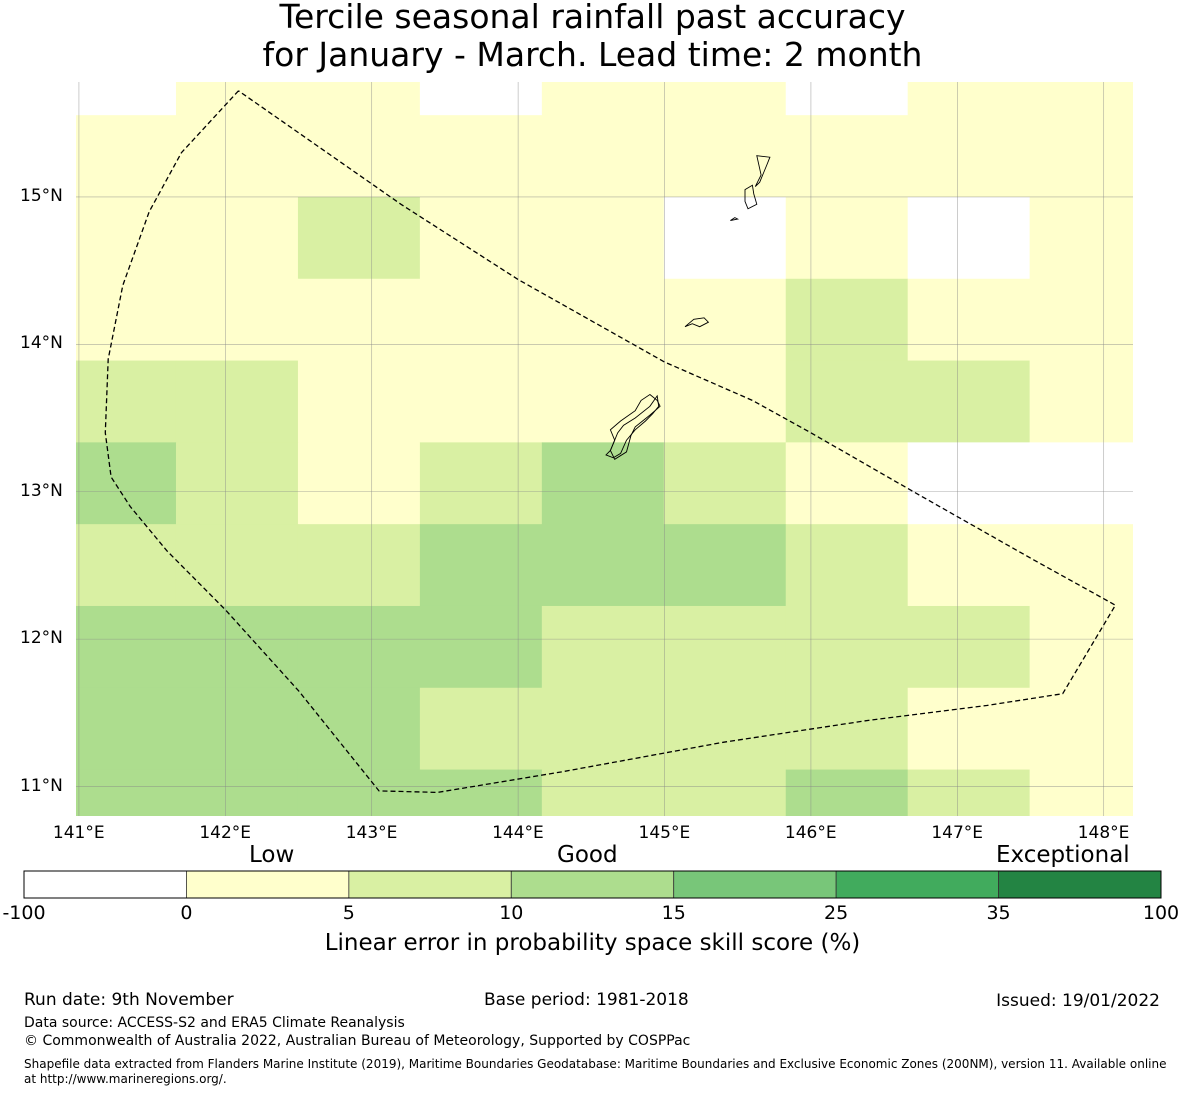 This screenshot has height=1095, width=1185. I want to click on colorbar-frame, so click(592, 884).